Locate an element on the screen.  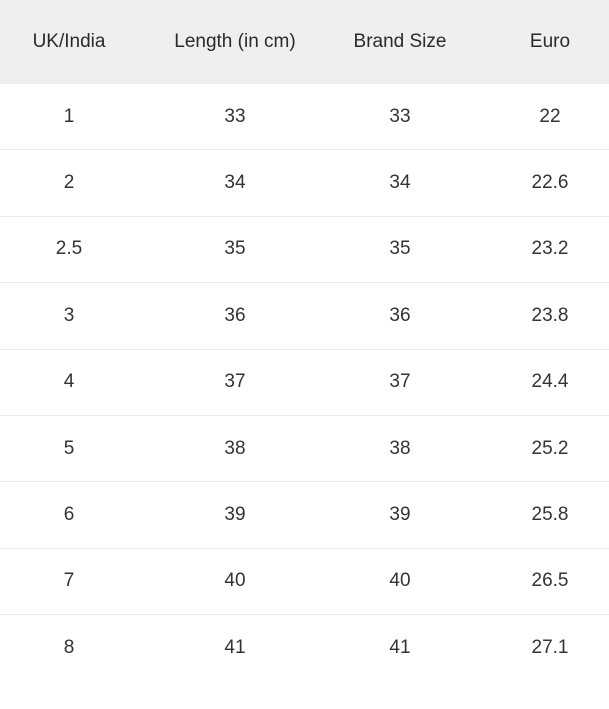
cell-uk-india: 1 is located at coordinates (69, 116).